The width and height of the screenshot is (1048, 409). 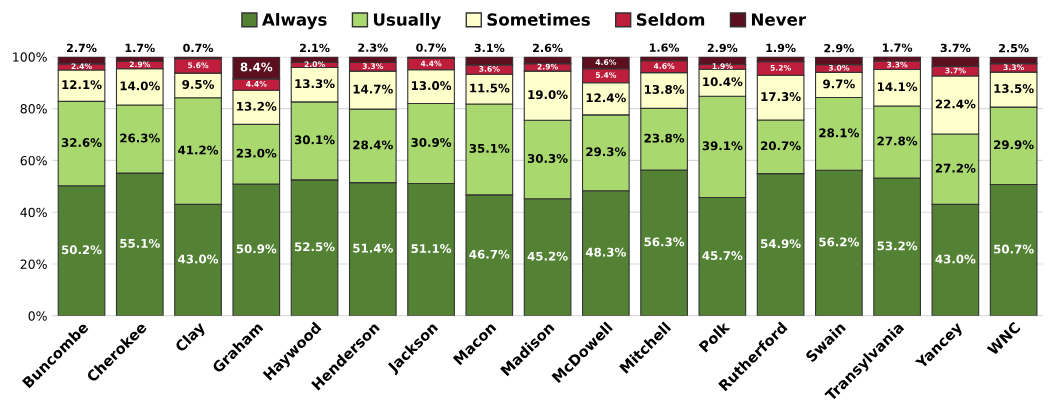 What do you see at coordinates (373, 145) in the screenshot?
I see `data-label: 28.4%` at bounding box center [373, 145].